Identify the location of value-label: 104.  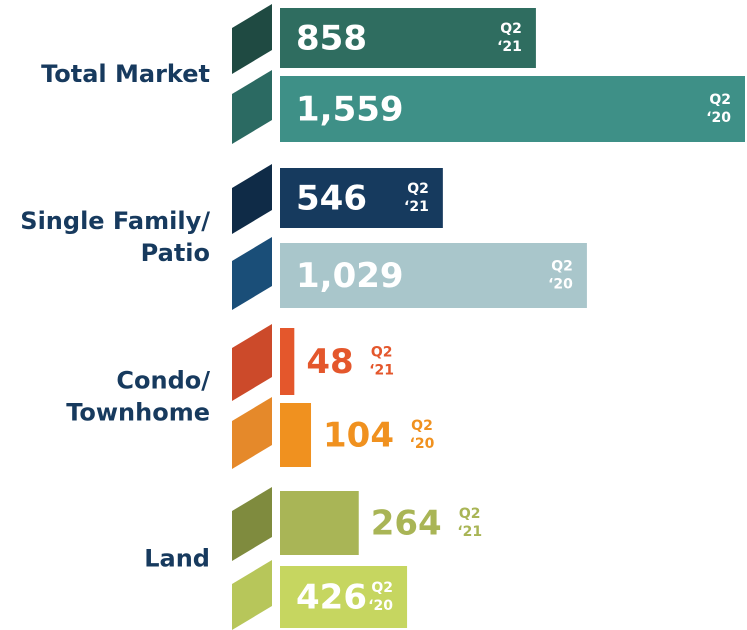
(358, 436).